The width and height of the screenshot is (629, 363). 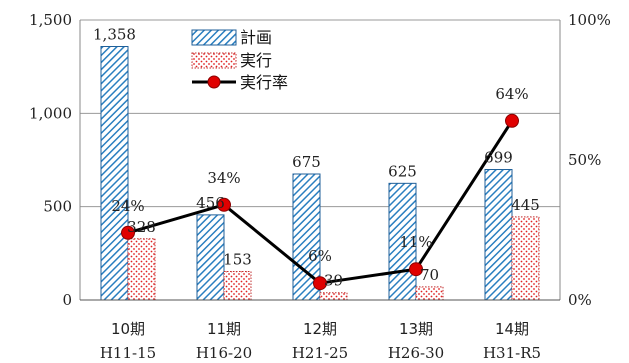 What do you see at coordinates (127, 206) in the screenshot?
I see `data-label-rate: 24%` at bounding box center [127, 206].